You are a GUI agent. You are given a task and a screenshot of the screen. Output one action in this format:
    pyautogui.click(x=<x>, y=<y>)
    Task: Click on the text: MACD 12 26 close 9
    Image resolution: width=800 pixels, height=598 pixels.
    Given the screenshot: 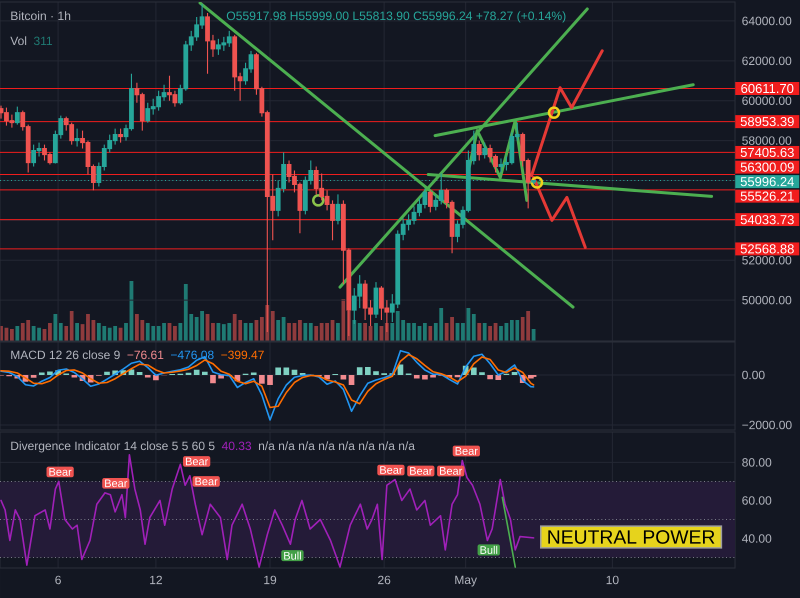 What is the action you would take?
    pyautogui.click(x=65, y=355)
    